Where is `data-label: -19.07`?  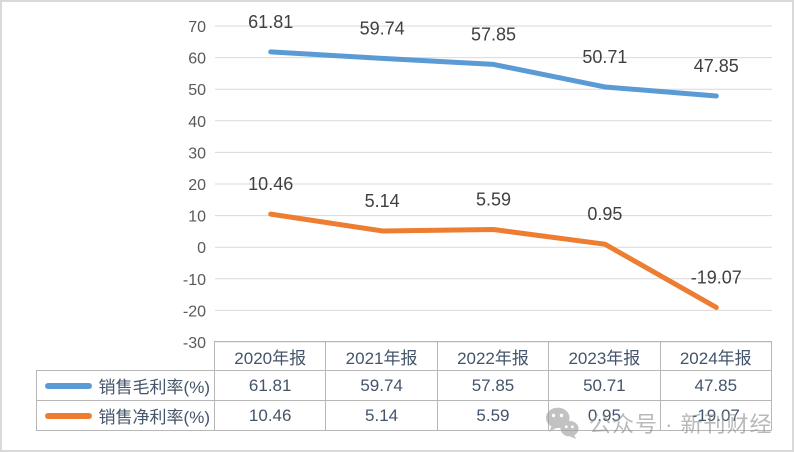
data-label: -19.07 is located at coordinates (716, 277).